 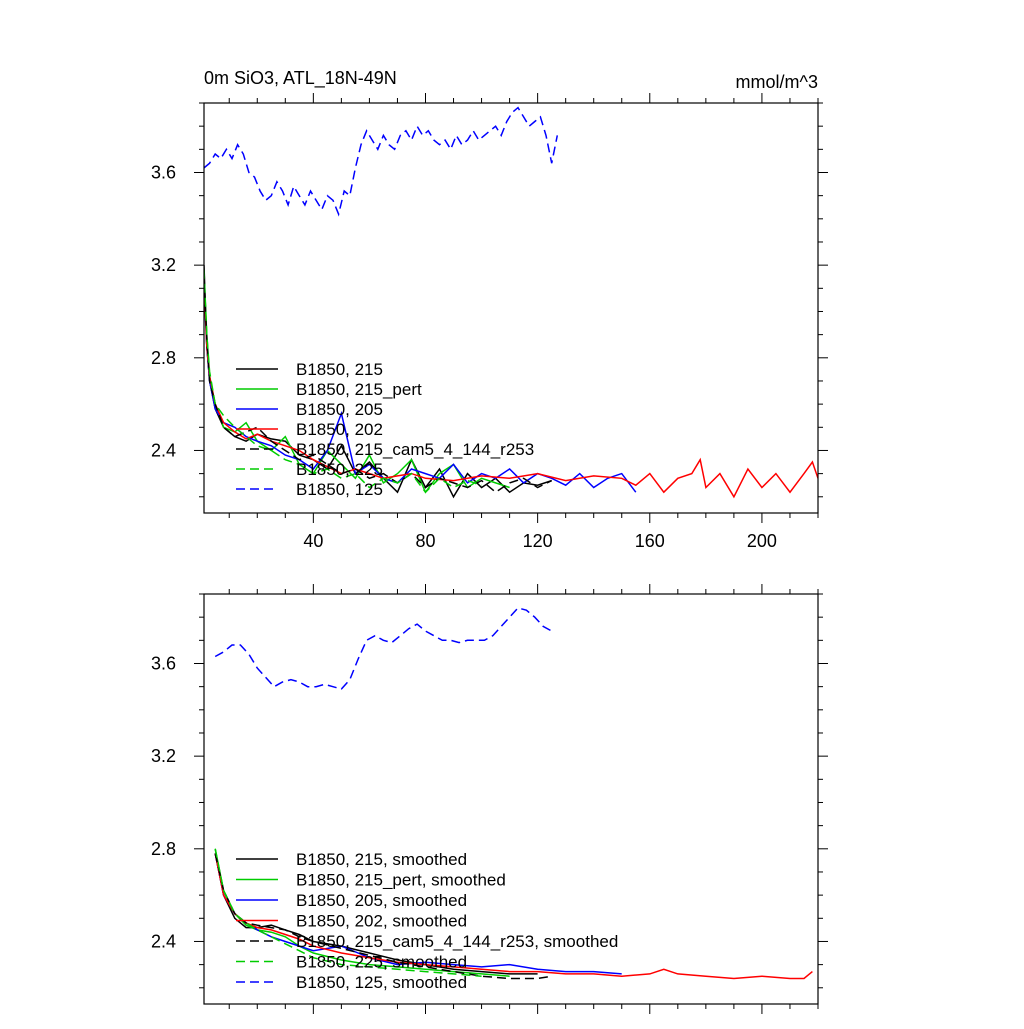 What do you see at coordinates (313, 541) in the screenshot?
I see `x-tick-label: 40` at bounding box center [313, 541].